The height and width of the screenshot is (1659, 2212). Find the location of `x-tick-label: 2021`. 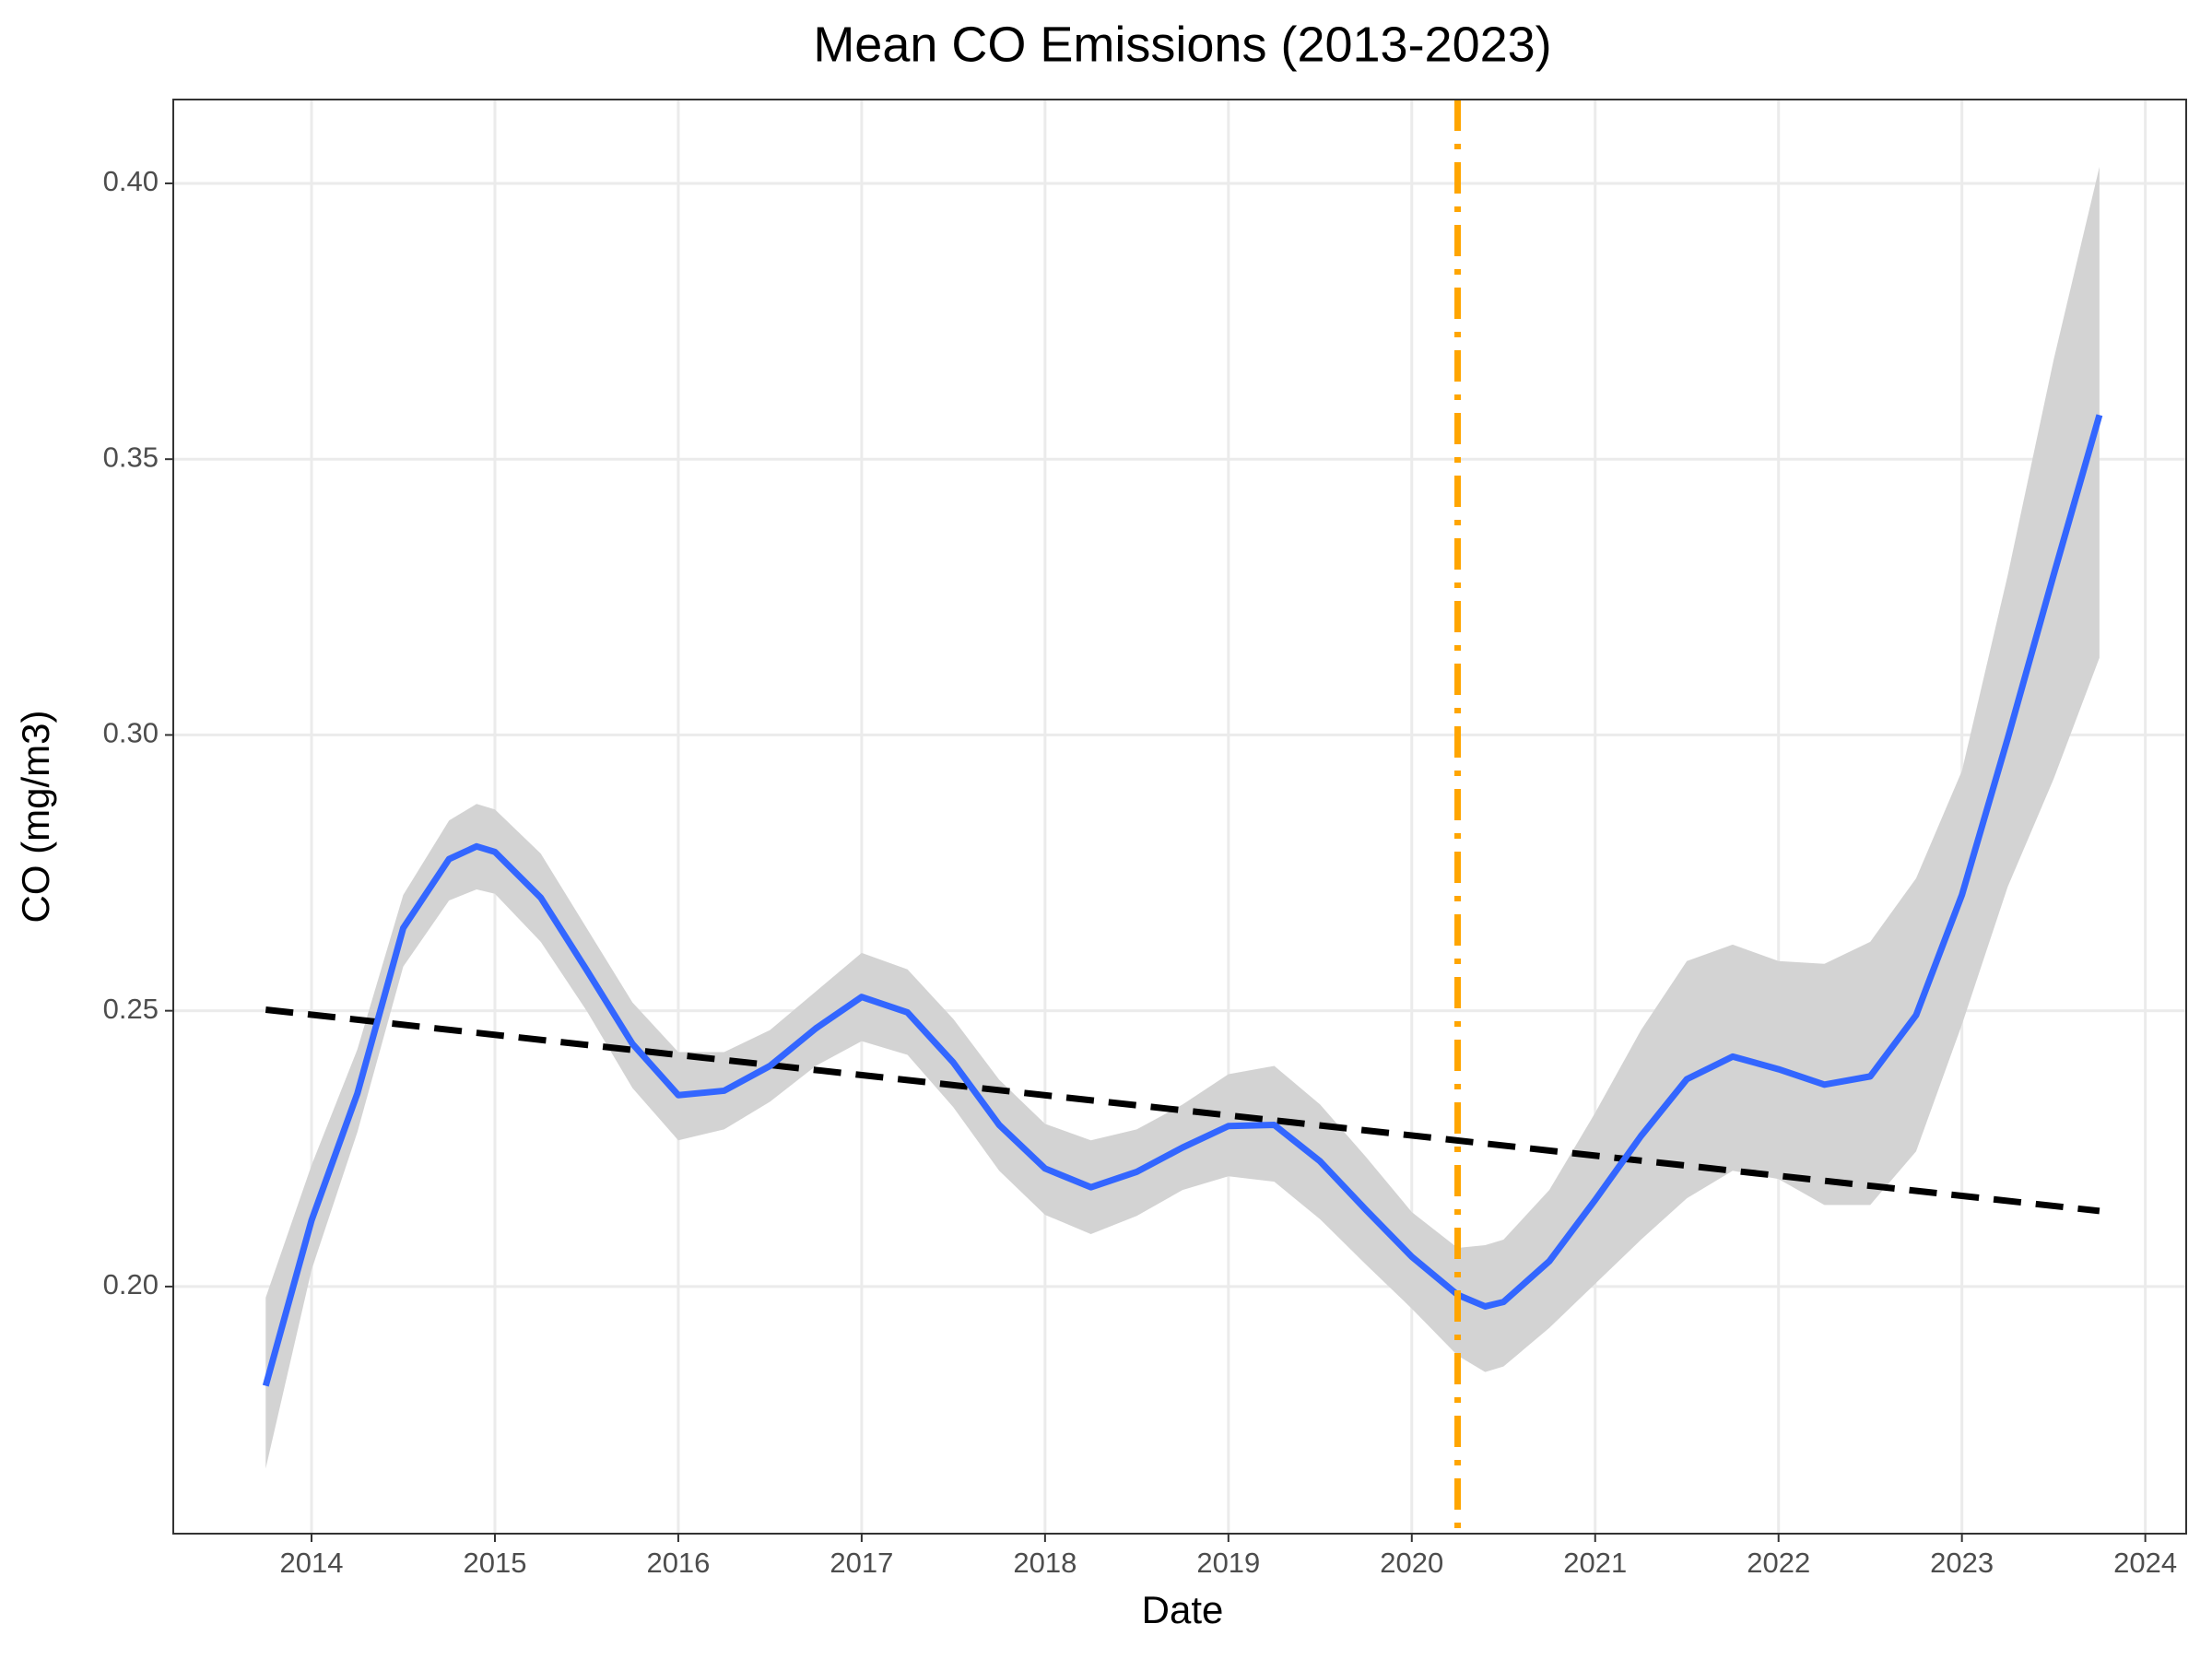

x-tick-label: 2021 is located at coordinates (1595, 1563).